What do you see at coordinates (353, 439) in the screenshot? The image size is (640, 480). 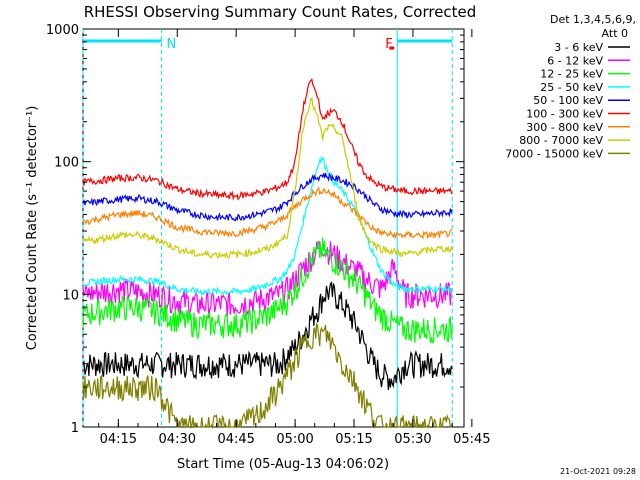 I see `x-tick-label: 05:15` at bounding box center [353, 439].